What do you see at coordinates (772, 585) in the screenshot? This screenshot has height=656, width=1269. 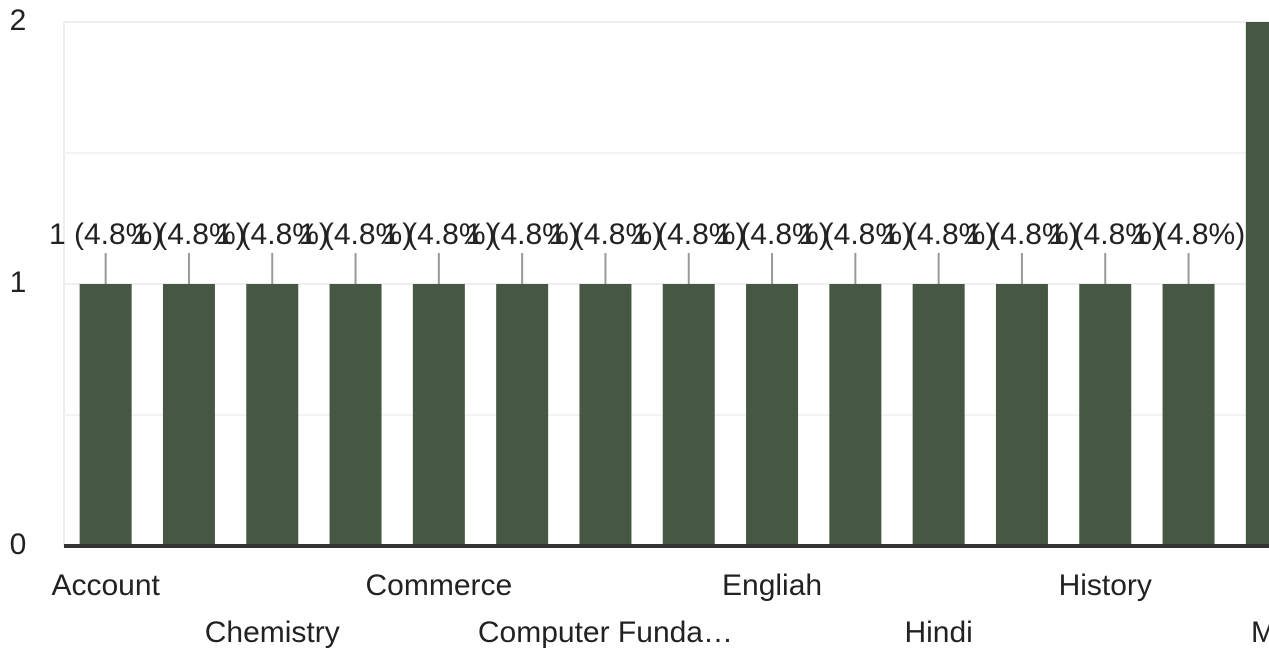 I see `x-tick-label: Engliah` at bounding box center [772, 585].